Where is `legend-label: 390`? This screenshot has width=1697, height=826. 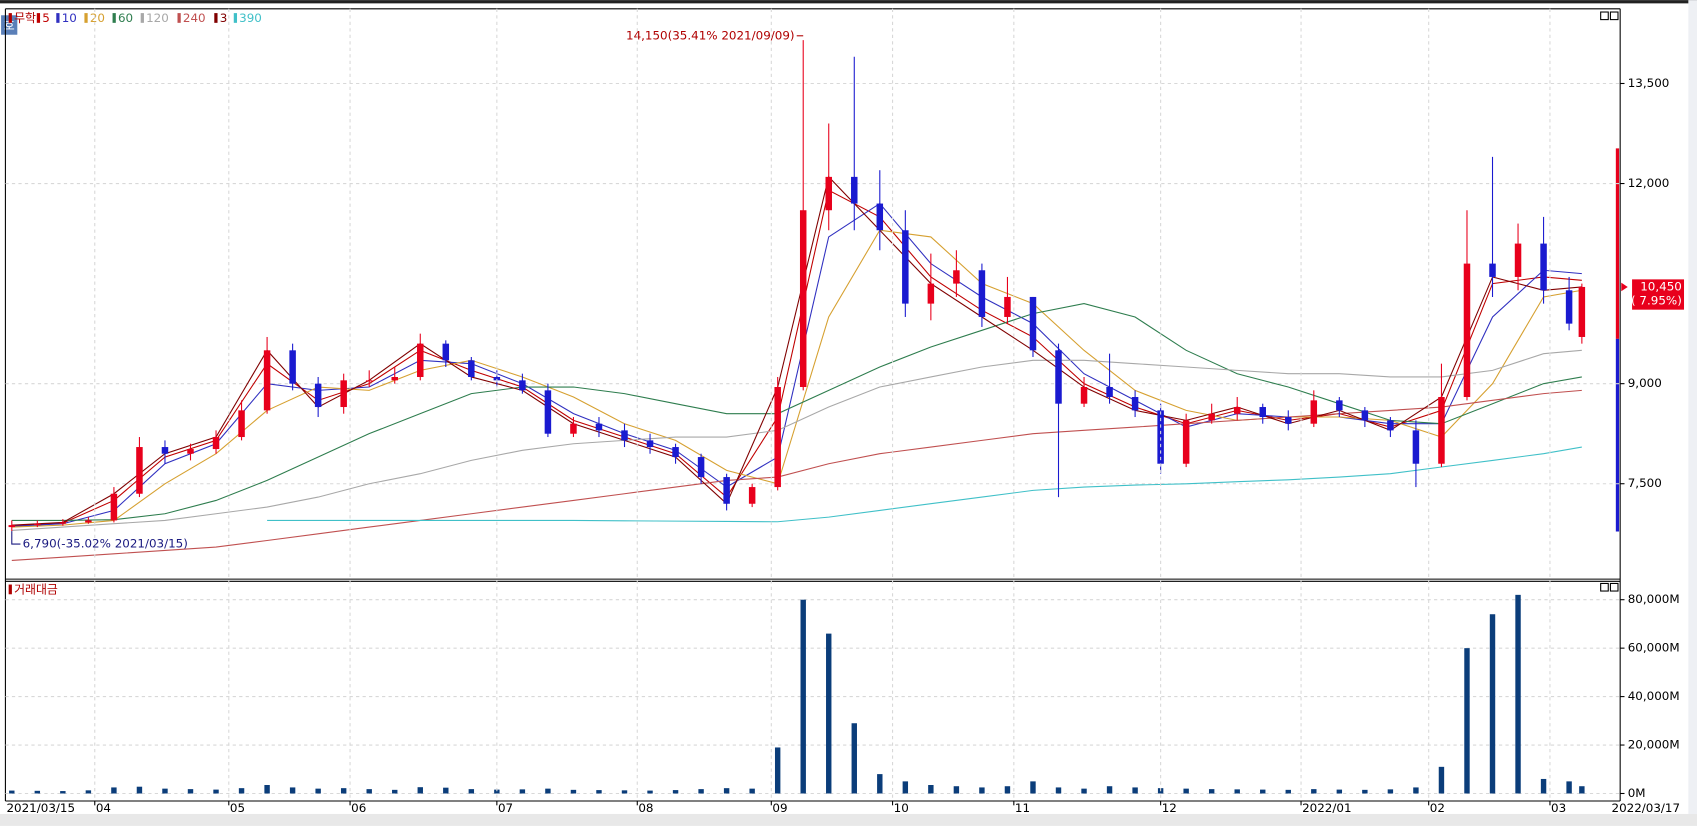 legend-label: 390 is located at coordinates (250, 18).